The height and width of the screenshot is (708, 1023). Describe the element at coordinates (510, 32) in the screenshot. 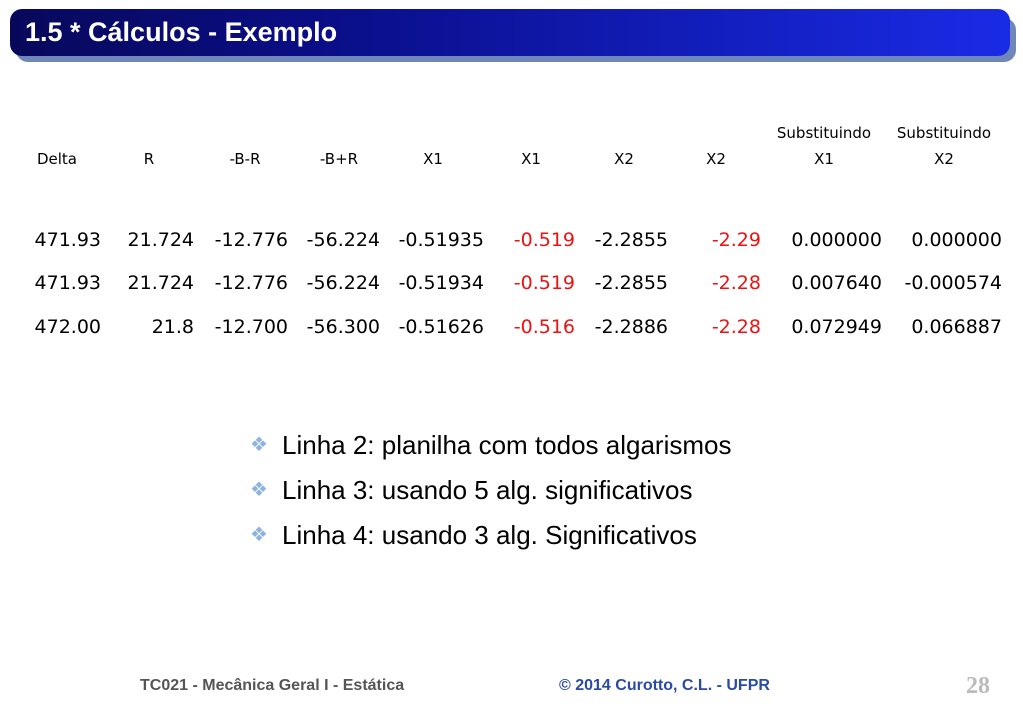

I see `title-bar: 1.5 * Cálculos - Exemplo` at that location.